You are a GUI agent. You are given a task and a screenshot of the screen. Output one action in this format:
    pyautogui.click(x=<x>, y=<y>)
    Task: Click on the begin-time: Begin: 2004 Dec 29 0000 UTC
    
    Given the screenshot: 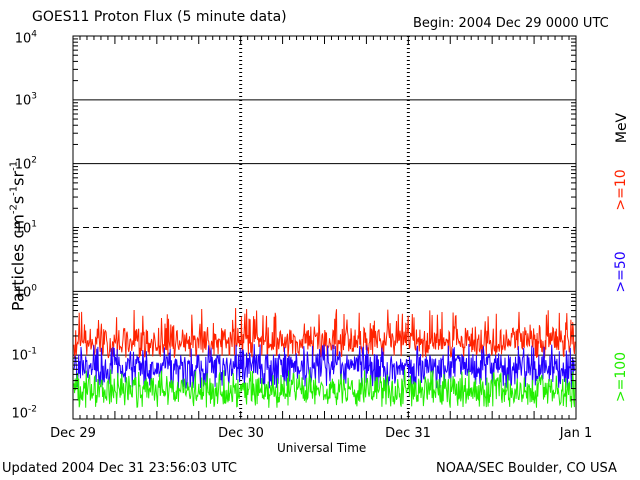 What is the action you would take?
    pyautogui.click(x=511, y=23)
    